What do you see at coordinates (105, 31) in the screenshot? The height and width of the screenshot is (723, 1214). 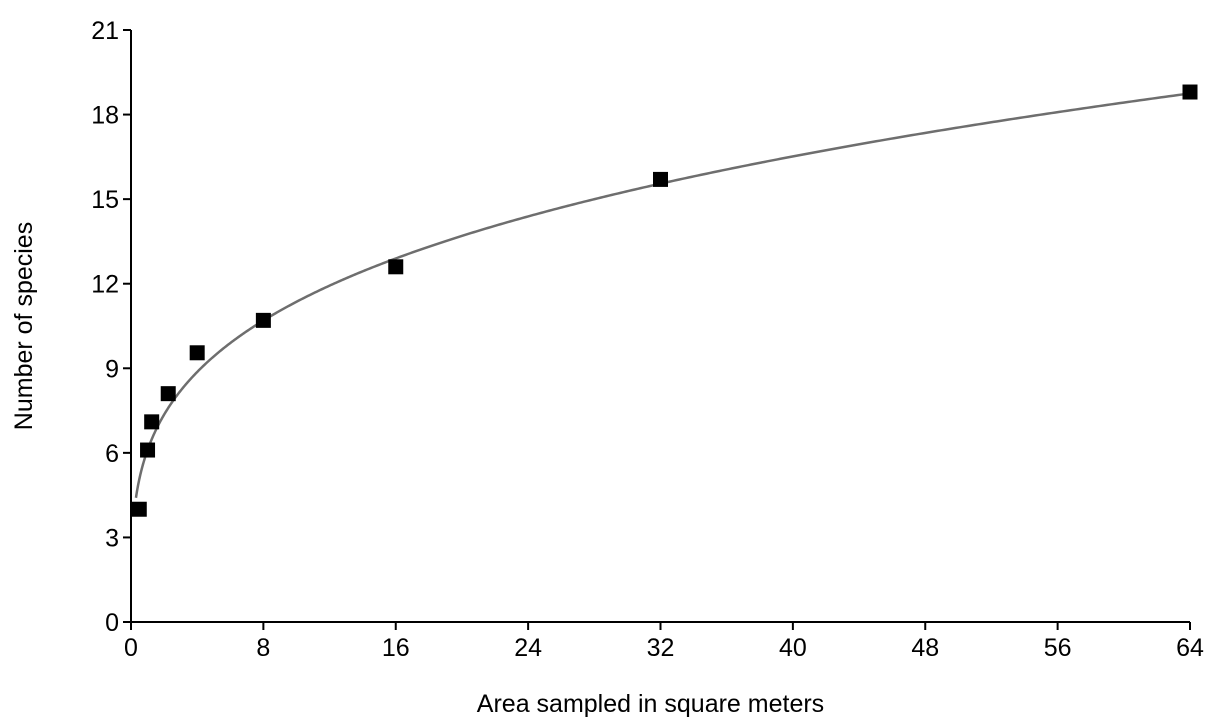 I see `y-tick-label: 21` at bounding box center [105, 31].